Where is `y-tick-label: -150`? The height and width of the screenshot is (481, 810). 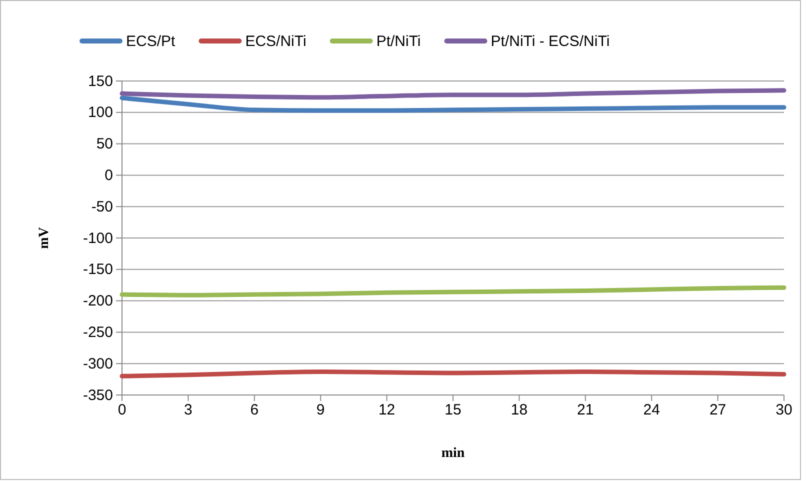
y-tick-label: -150 is located at coordinates (97, 269).